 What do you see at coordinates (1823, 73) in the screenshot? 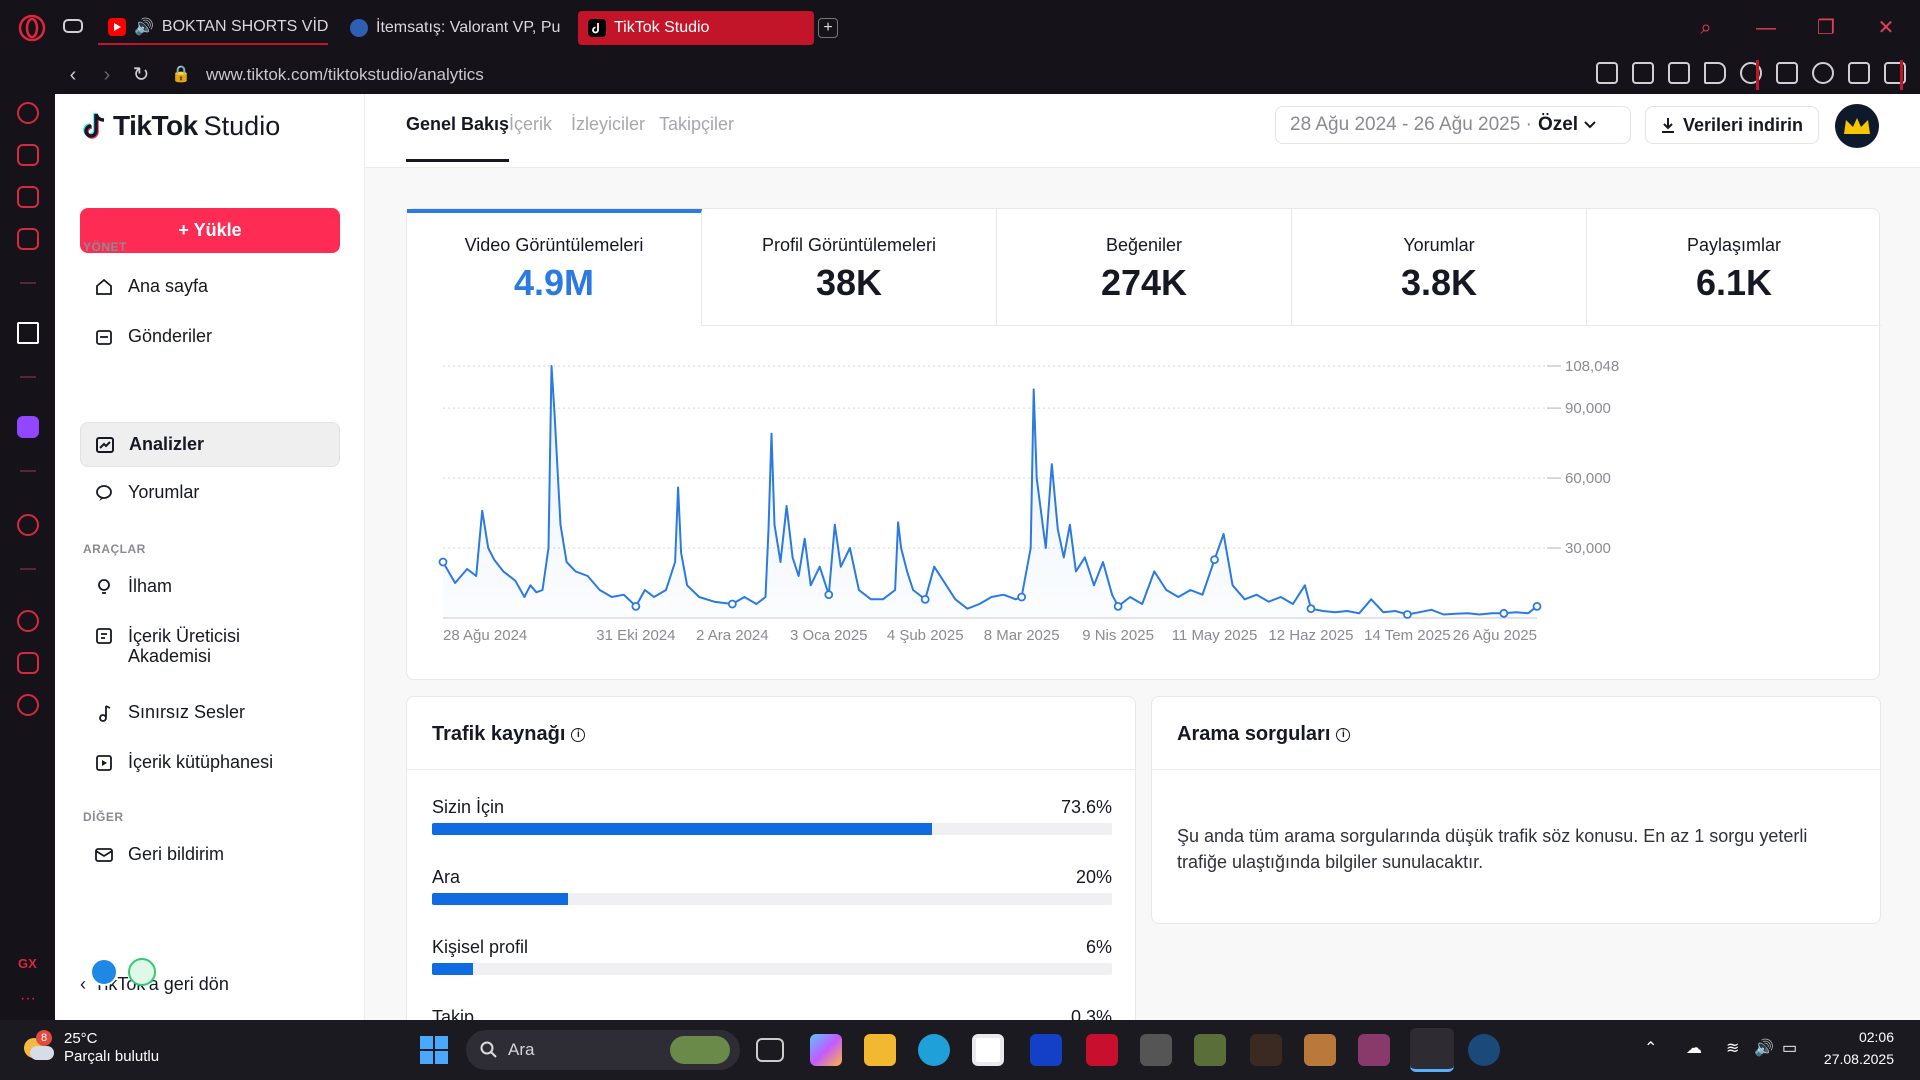
I see `profile-icon` at bounding box center [1823, 73].